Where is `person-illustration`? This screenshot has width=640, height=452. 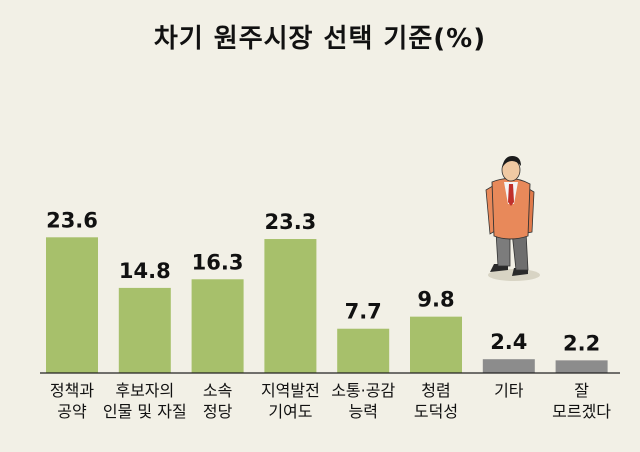
person-illustration is located at coordinates (512, 218).